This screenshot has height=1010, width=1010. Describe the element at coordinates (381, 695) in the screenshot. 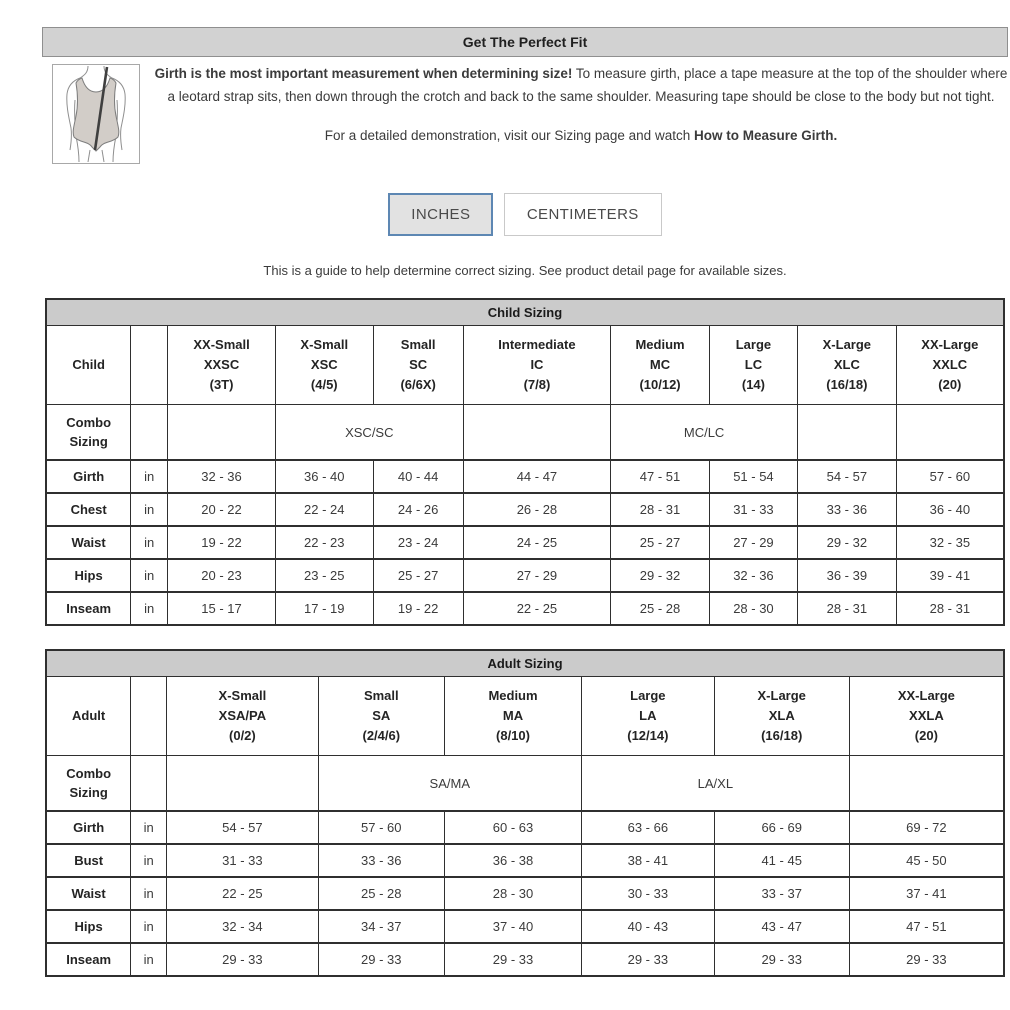

I see `size-name: Small` at that location.